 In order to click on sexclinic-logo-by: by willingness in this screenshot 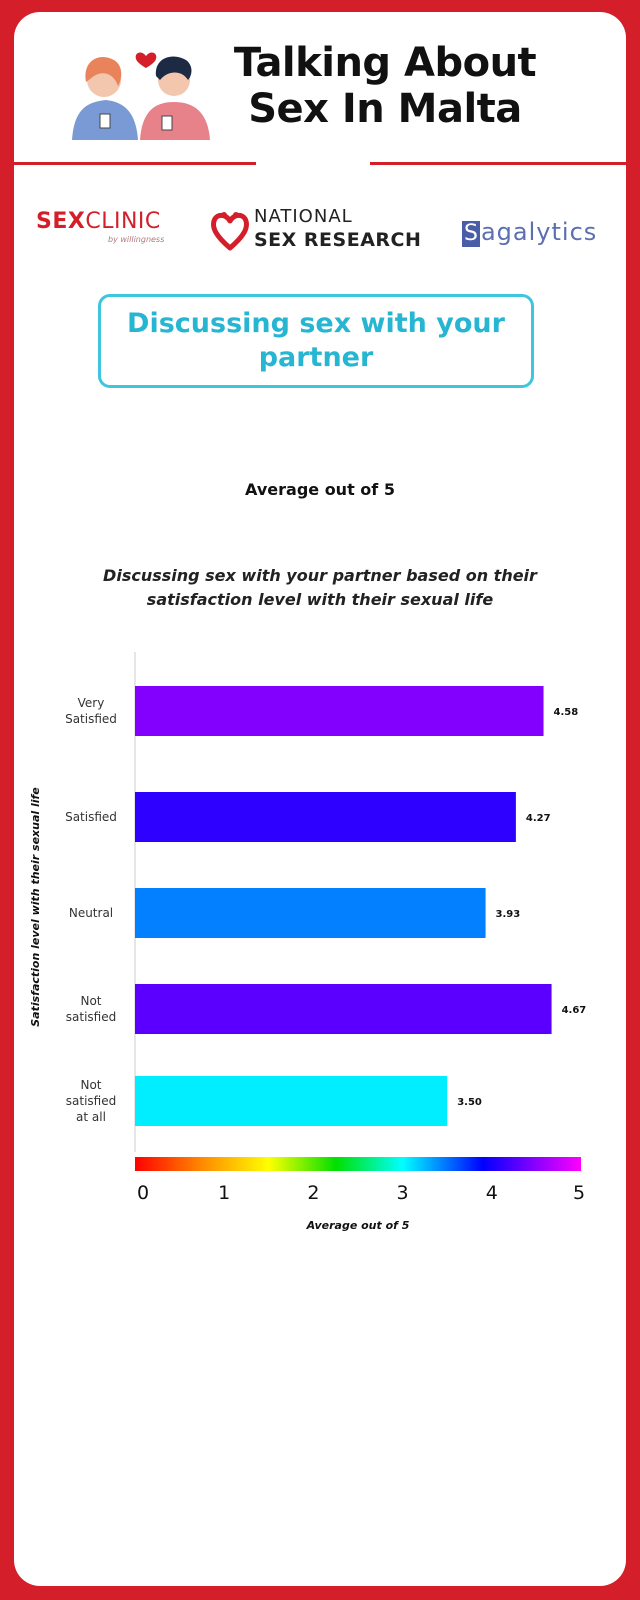, I will do `click(136, 239)`.